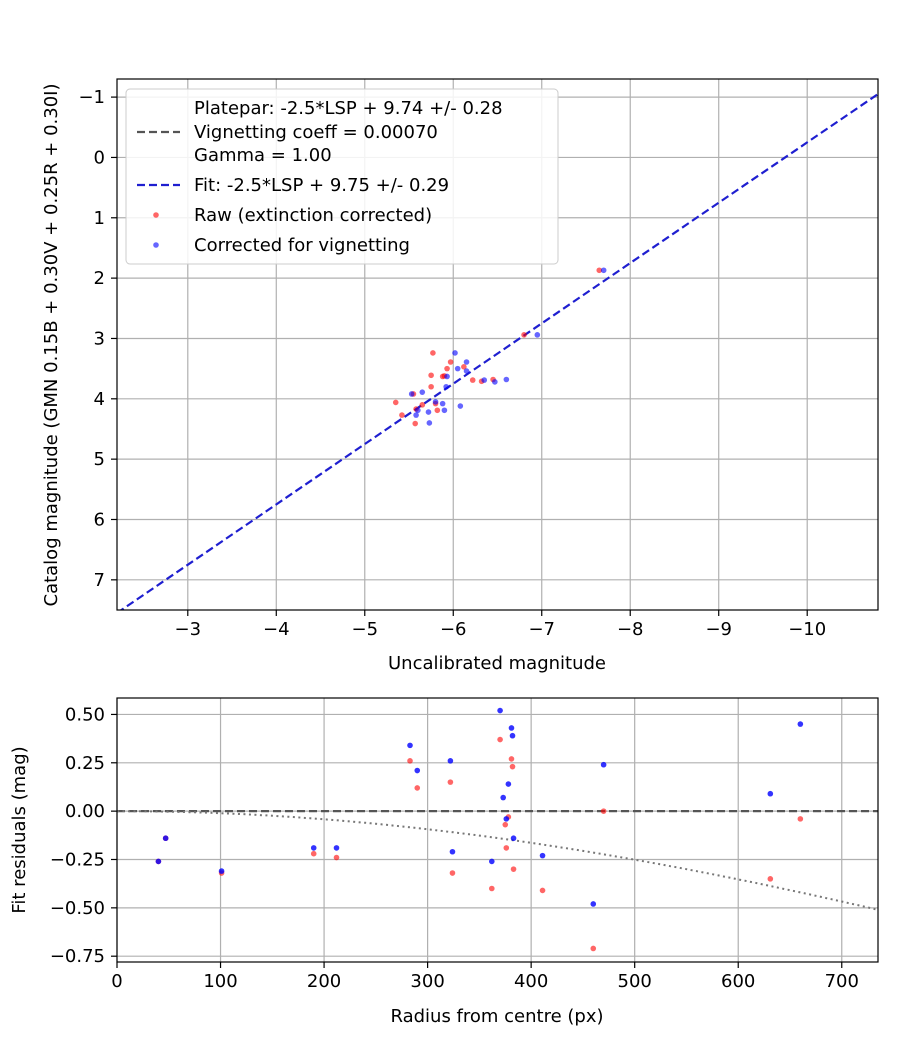 This screenshot has width=900, height=1050. What do you see at coordinates (499, 347) in the screenshot?
I see `top-scatter-points` at bounding box center [499, 347].